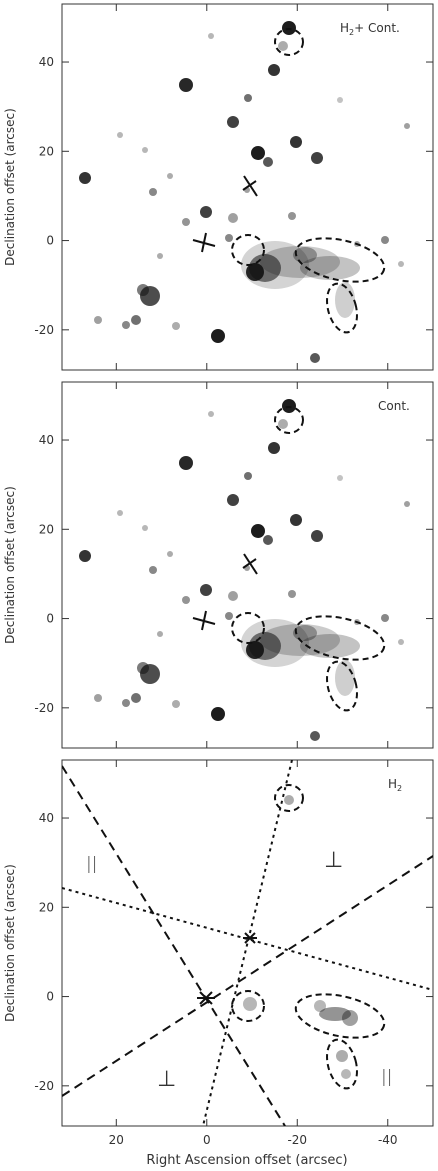 The height and width of the screenshot is (1171, 438). I want to click on x-tick-label: 20, so click(116, 1140).